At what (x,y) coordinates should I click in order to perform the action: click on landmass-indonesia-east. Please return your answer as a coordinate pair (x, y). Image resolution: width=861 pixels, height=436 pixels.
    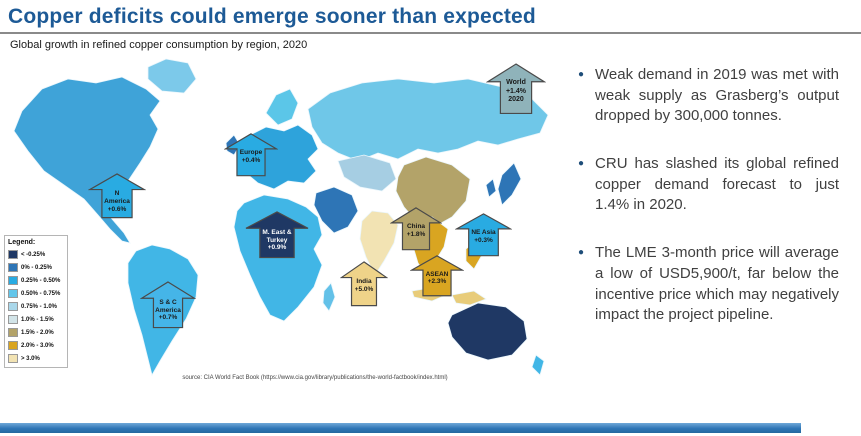
    Looking at the image, I should click on (469, 298).